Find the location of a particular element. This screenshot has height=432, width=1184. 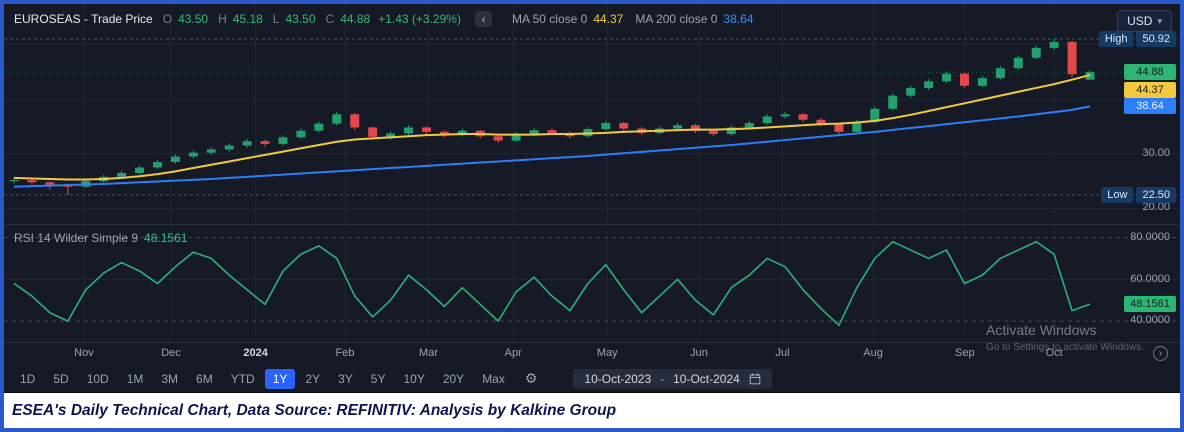

low-marker-value: 22.50 is located at coordinates (1156, 195).